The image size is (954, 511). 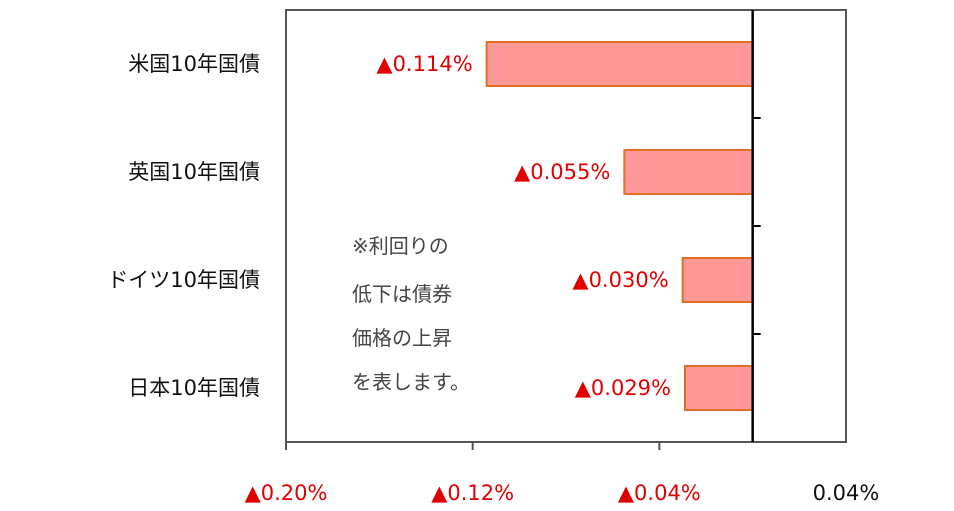 I want to click on x-tick-label-2: ▲0.04%, so click(x=659, y=493).